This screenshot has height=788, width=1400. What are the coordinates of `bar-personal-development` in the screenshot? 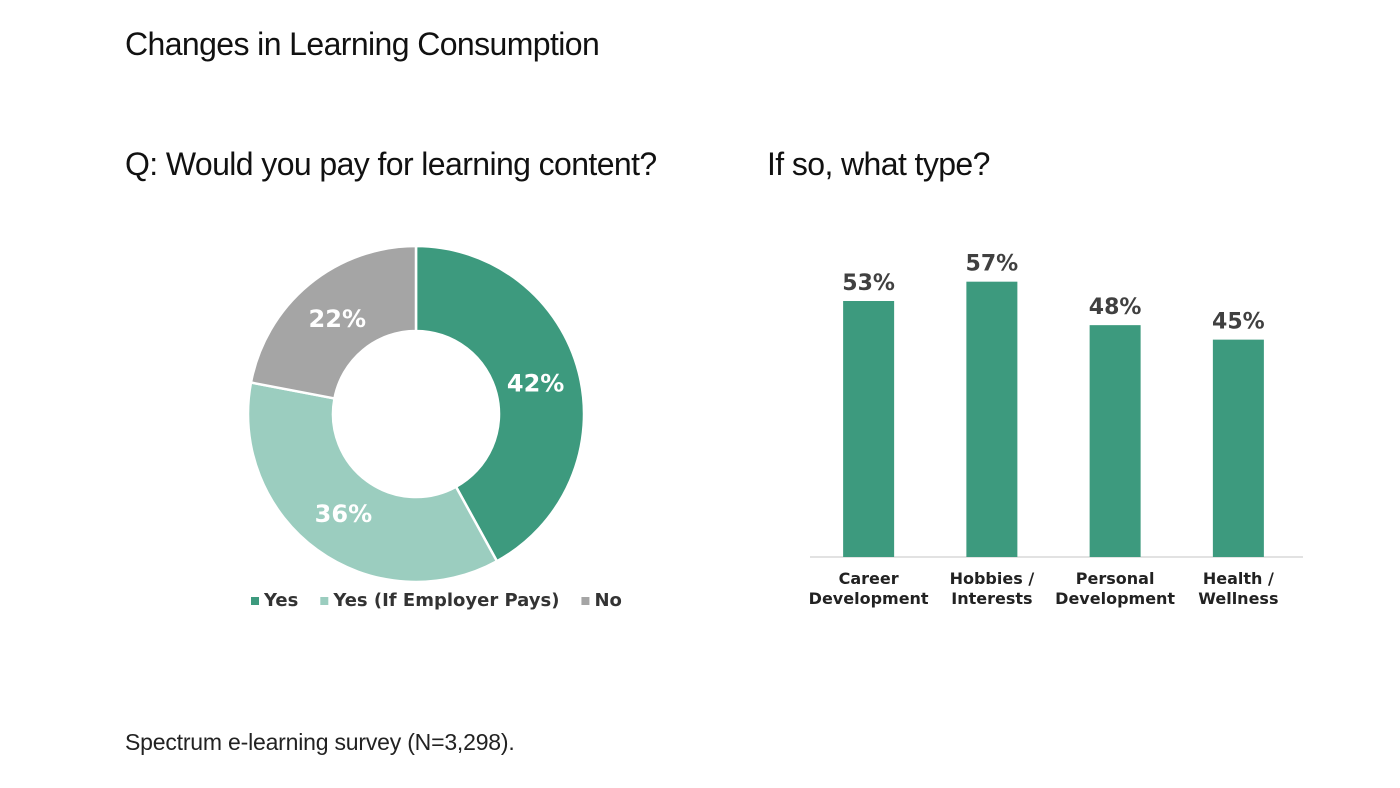 It's located at (1115, 441).